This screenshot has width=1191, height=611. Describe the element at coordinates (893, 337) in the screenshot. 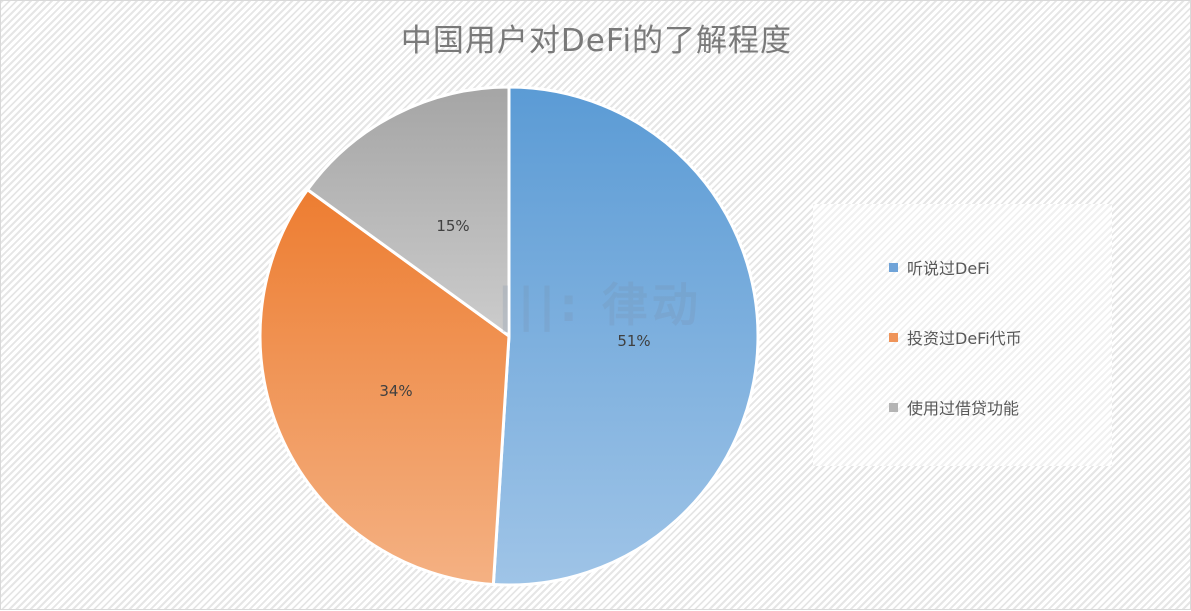

I see `legend-swatch-orange` at that location.